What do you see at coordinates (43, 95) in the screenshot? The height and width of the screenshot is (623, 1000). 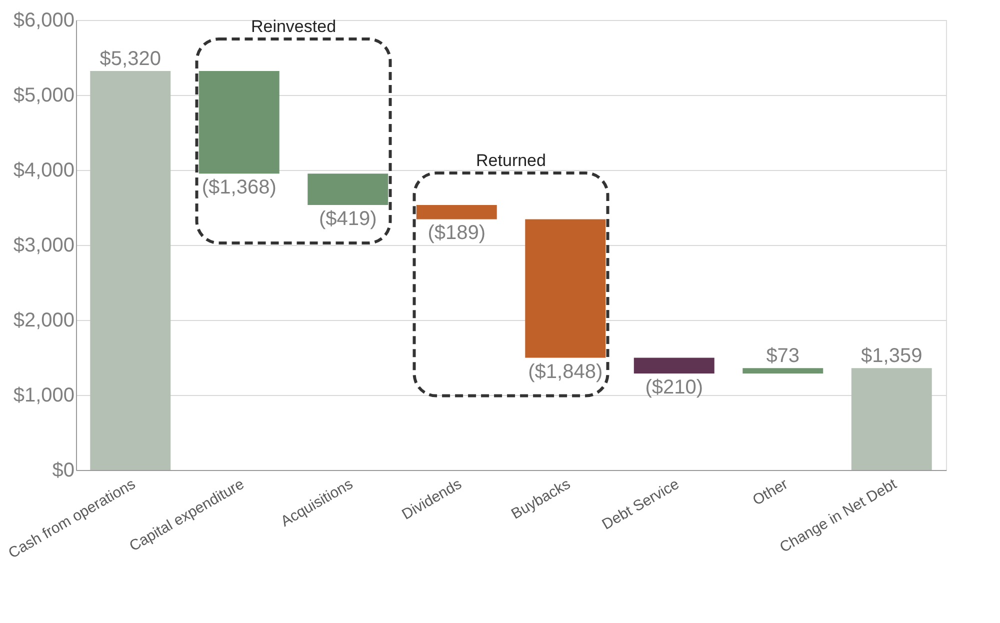 I see `y-tick-label: $5,000` at bounding box center [43, 95].